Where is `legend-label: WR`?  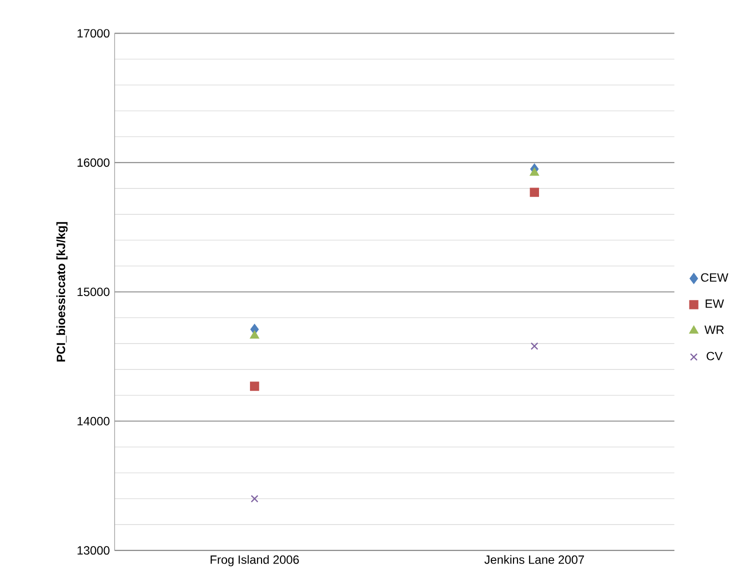
legend-label: WR is located at coordinates (714, 330).